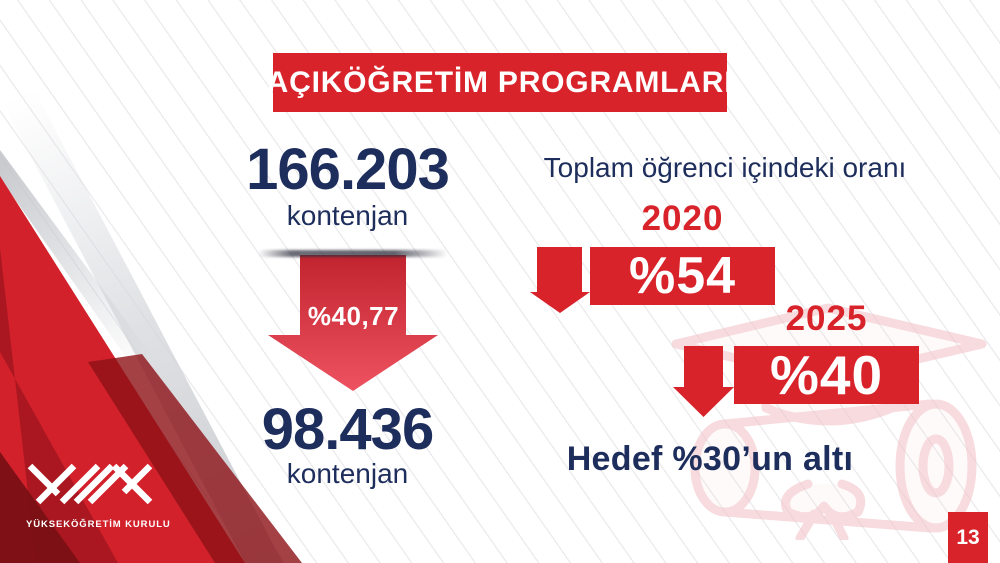 The width and height of the screenshot is (1000, 563). I want to click on arrow-top-shadow, so click(353, 253).